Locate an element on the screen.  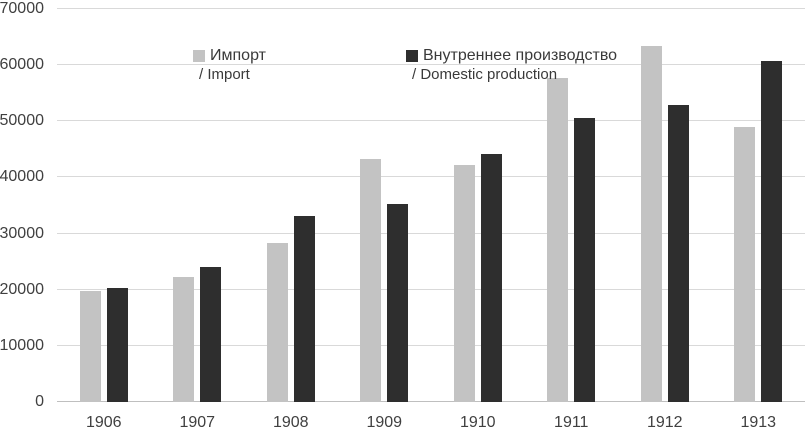
bar-domestic-1911 is located at coordinates (585, 260).